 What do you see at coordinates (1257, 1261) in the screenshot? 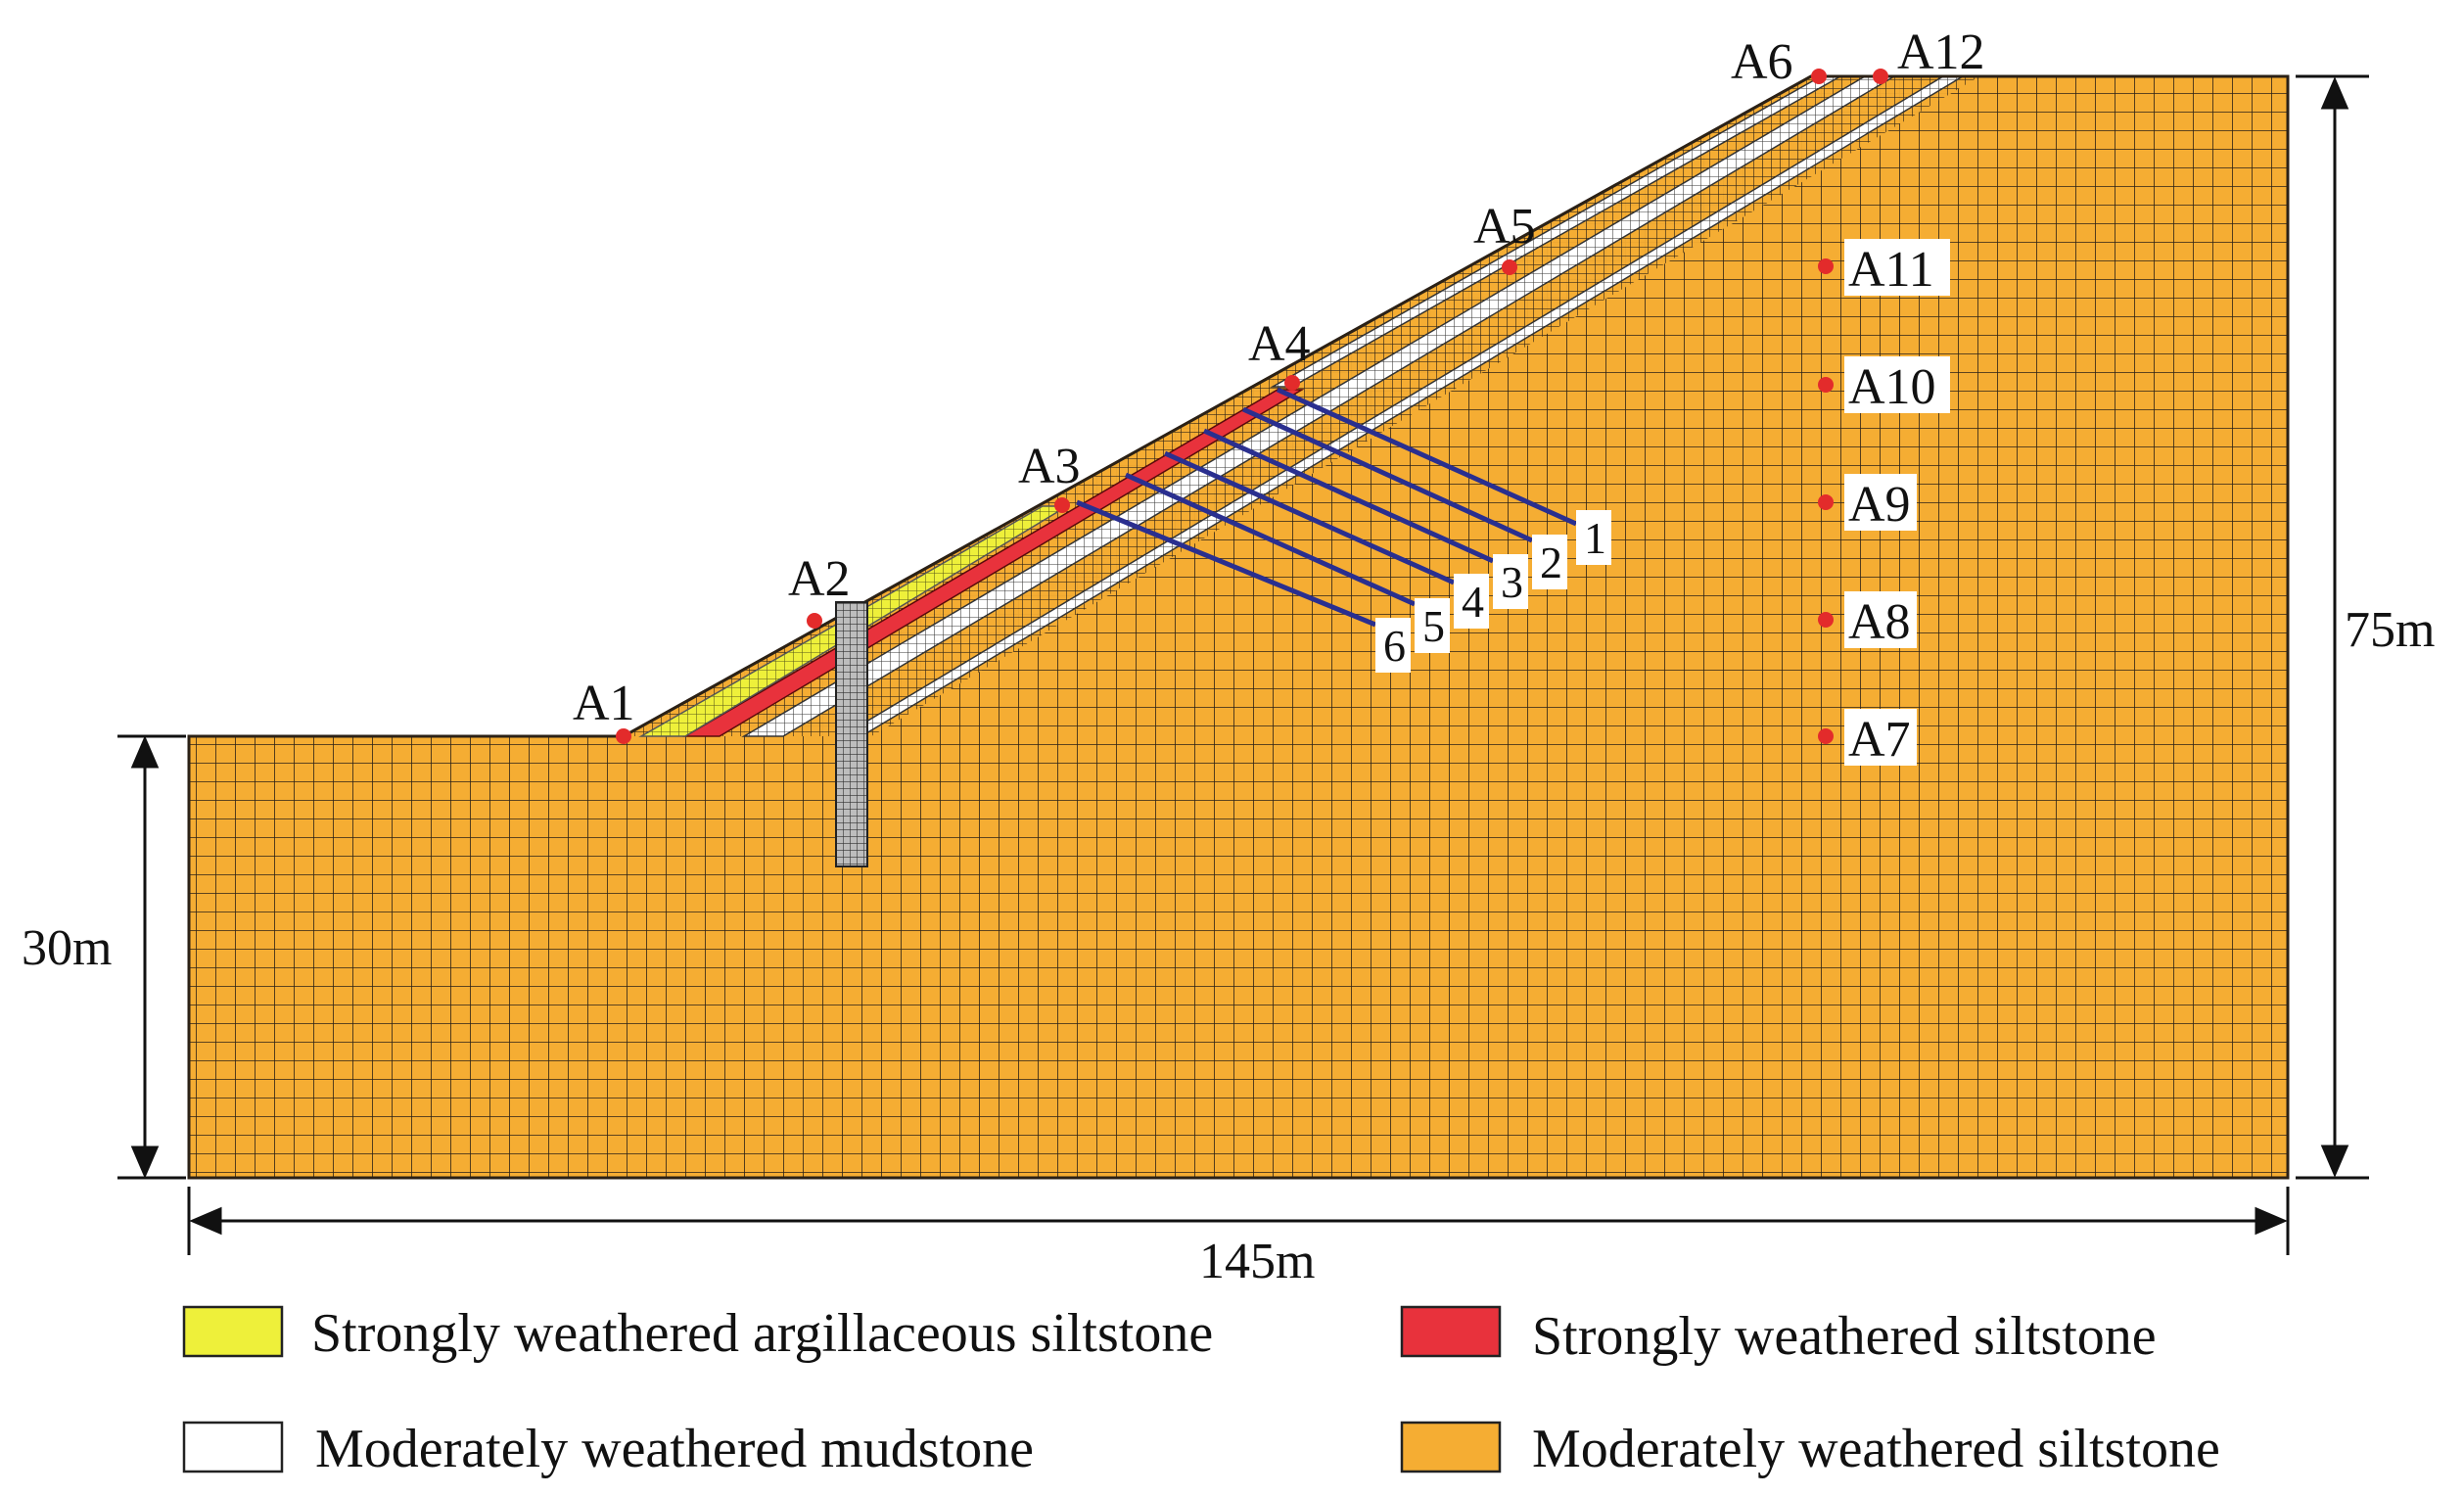
I see `dimension-bottom-label: 145m` at bounding box center [1257, 1261].